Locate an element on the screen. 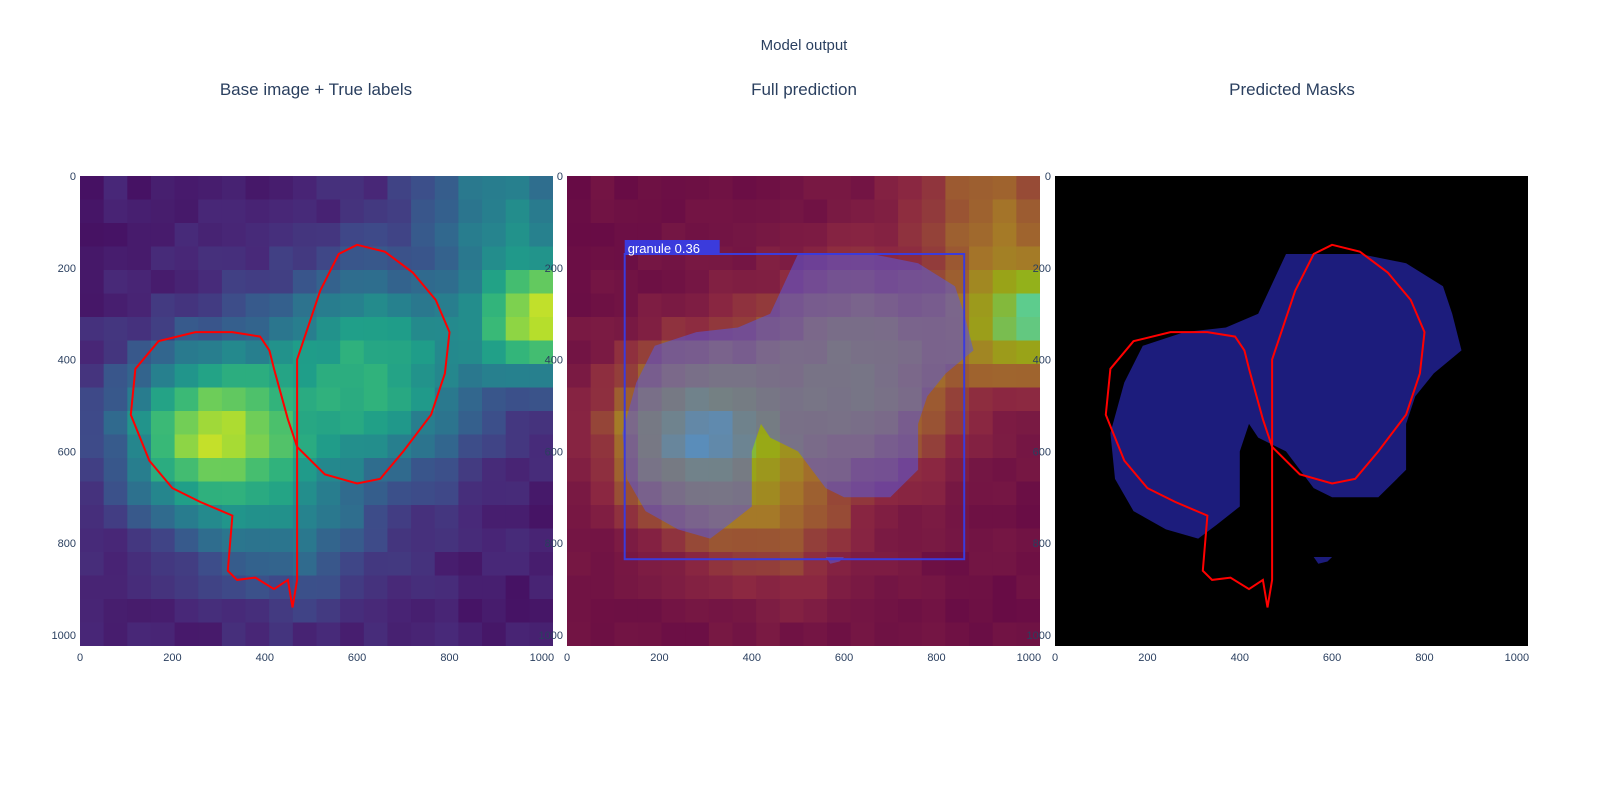 This screenshot has width=1600, height=805. y-tick-label: 400 is located at coordinates (554, 361).